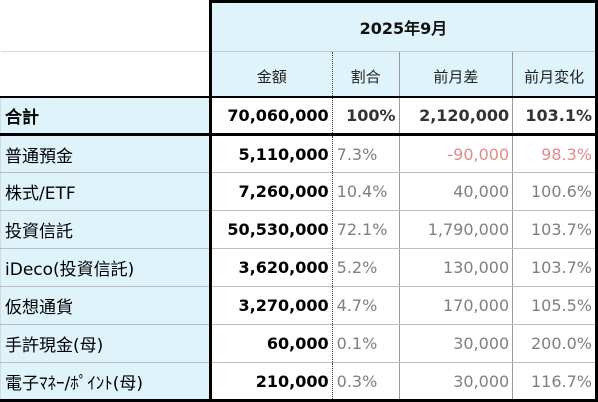  I want to click on row-label: 投資信託, so click(106, 229).